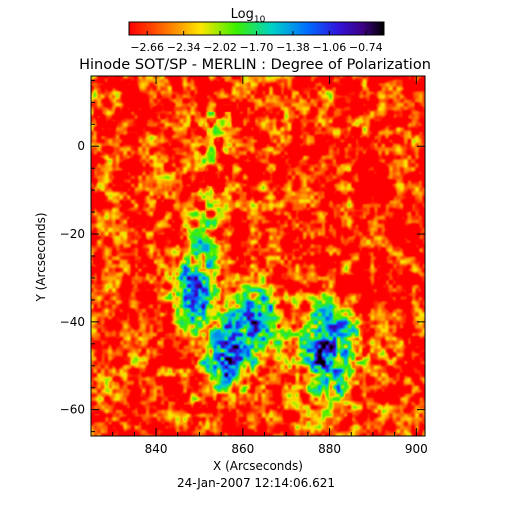 Image resolution: width=512 pixels, height=512 pixels. What do you see at coordinates (256, 28) in the screenshot?
I see `colorbar` at bounding box center [256, 28].